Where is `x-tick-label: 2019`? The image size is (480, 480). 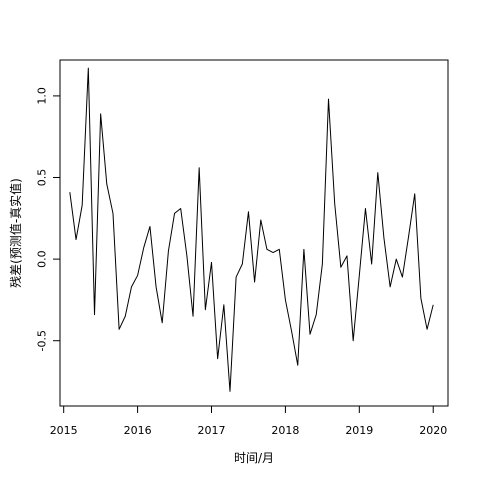 x-tick-label: 2019 is located at coordinates (359, 430).